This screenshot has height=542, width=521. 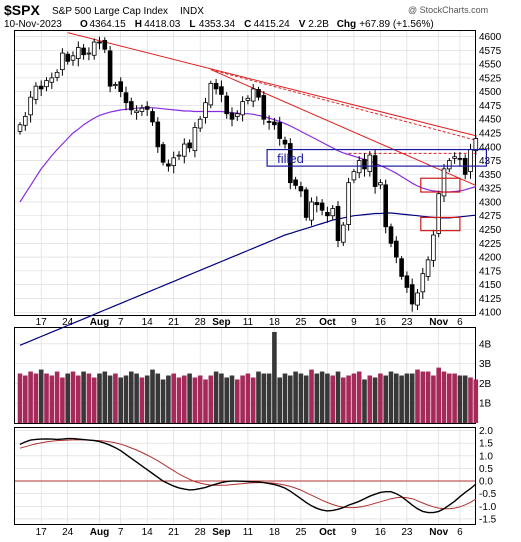 I want to click on x-tick-label-bottom: 11, so click(x=248, y=532).